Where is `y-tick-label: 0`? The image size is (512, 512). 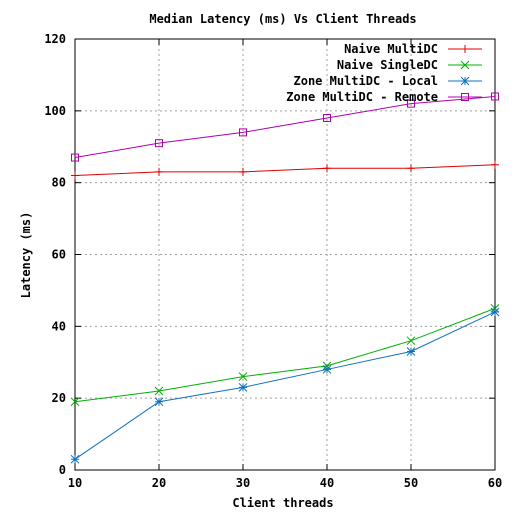 y-tick-label: 0 is located at coordinates (62, 470).